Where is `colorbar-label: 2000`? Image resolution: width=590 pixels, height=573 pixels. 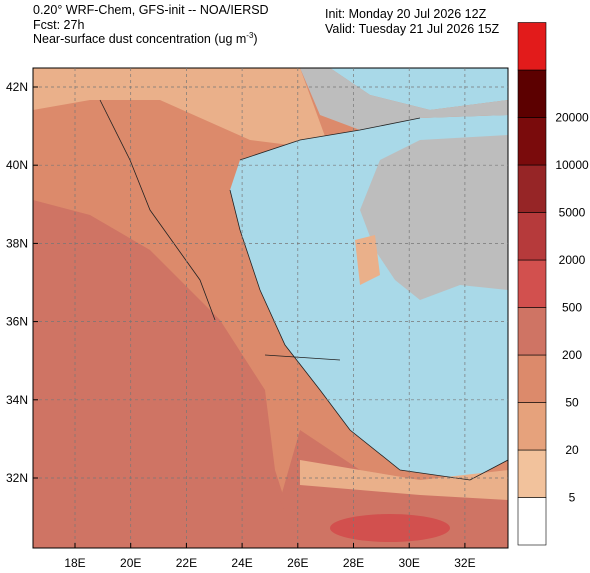
colorbar-label: 2000 is located at coordinates (572, 260).